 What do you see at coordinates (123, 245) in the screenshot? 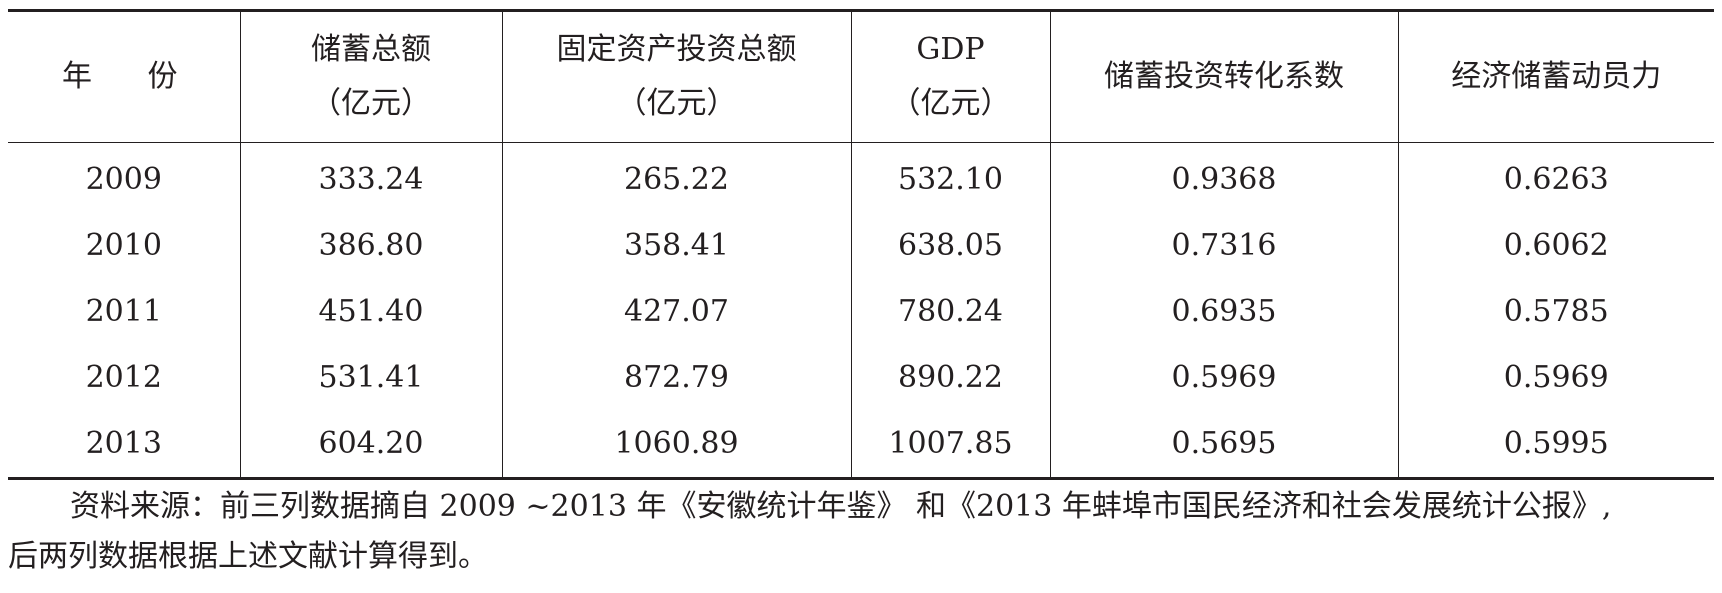
I see `table-cell: 2010` at bounding box center [123, 245].